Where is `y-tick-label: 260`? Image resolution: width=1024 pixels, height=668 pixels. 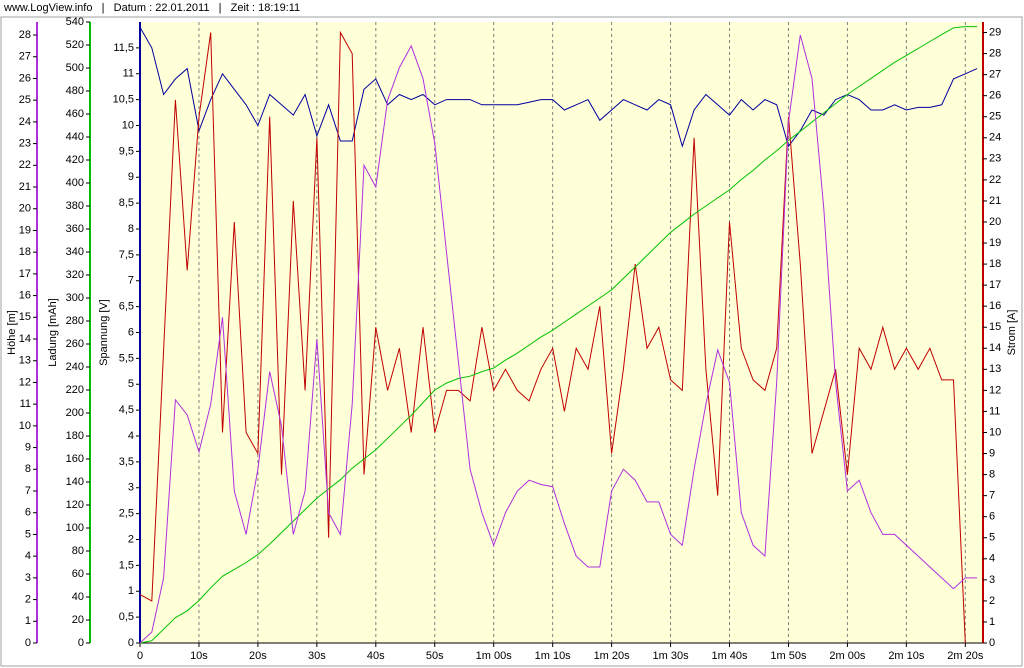
y-tick-label: 260 is located at coordinates (75, 344).